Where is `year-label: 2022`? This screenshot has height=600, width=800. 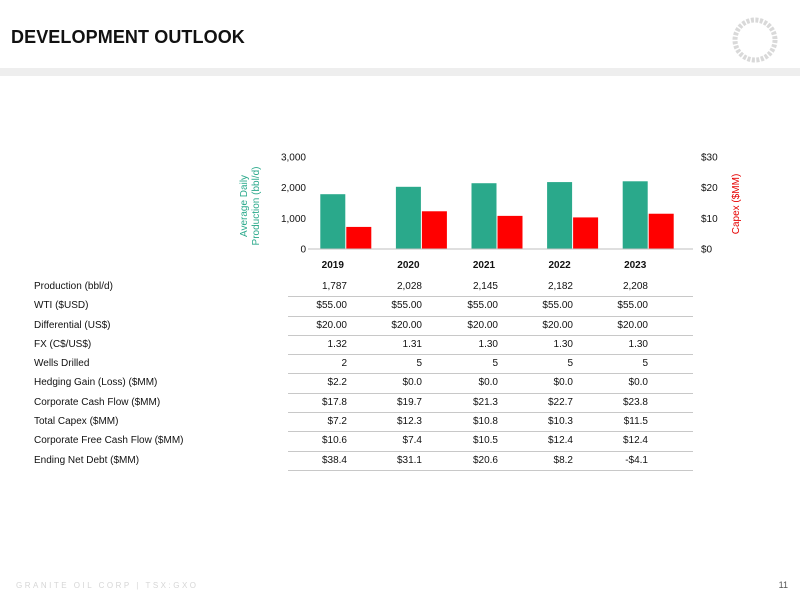 year-label: 2022 is located at coordinates (559, 265).